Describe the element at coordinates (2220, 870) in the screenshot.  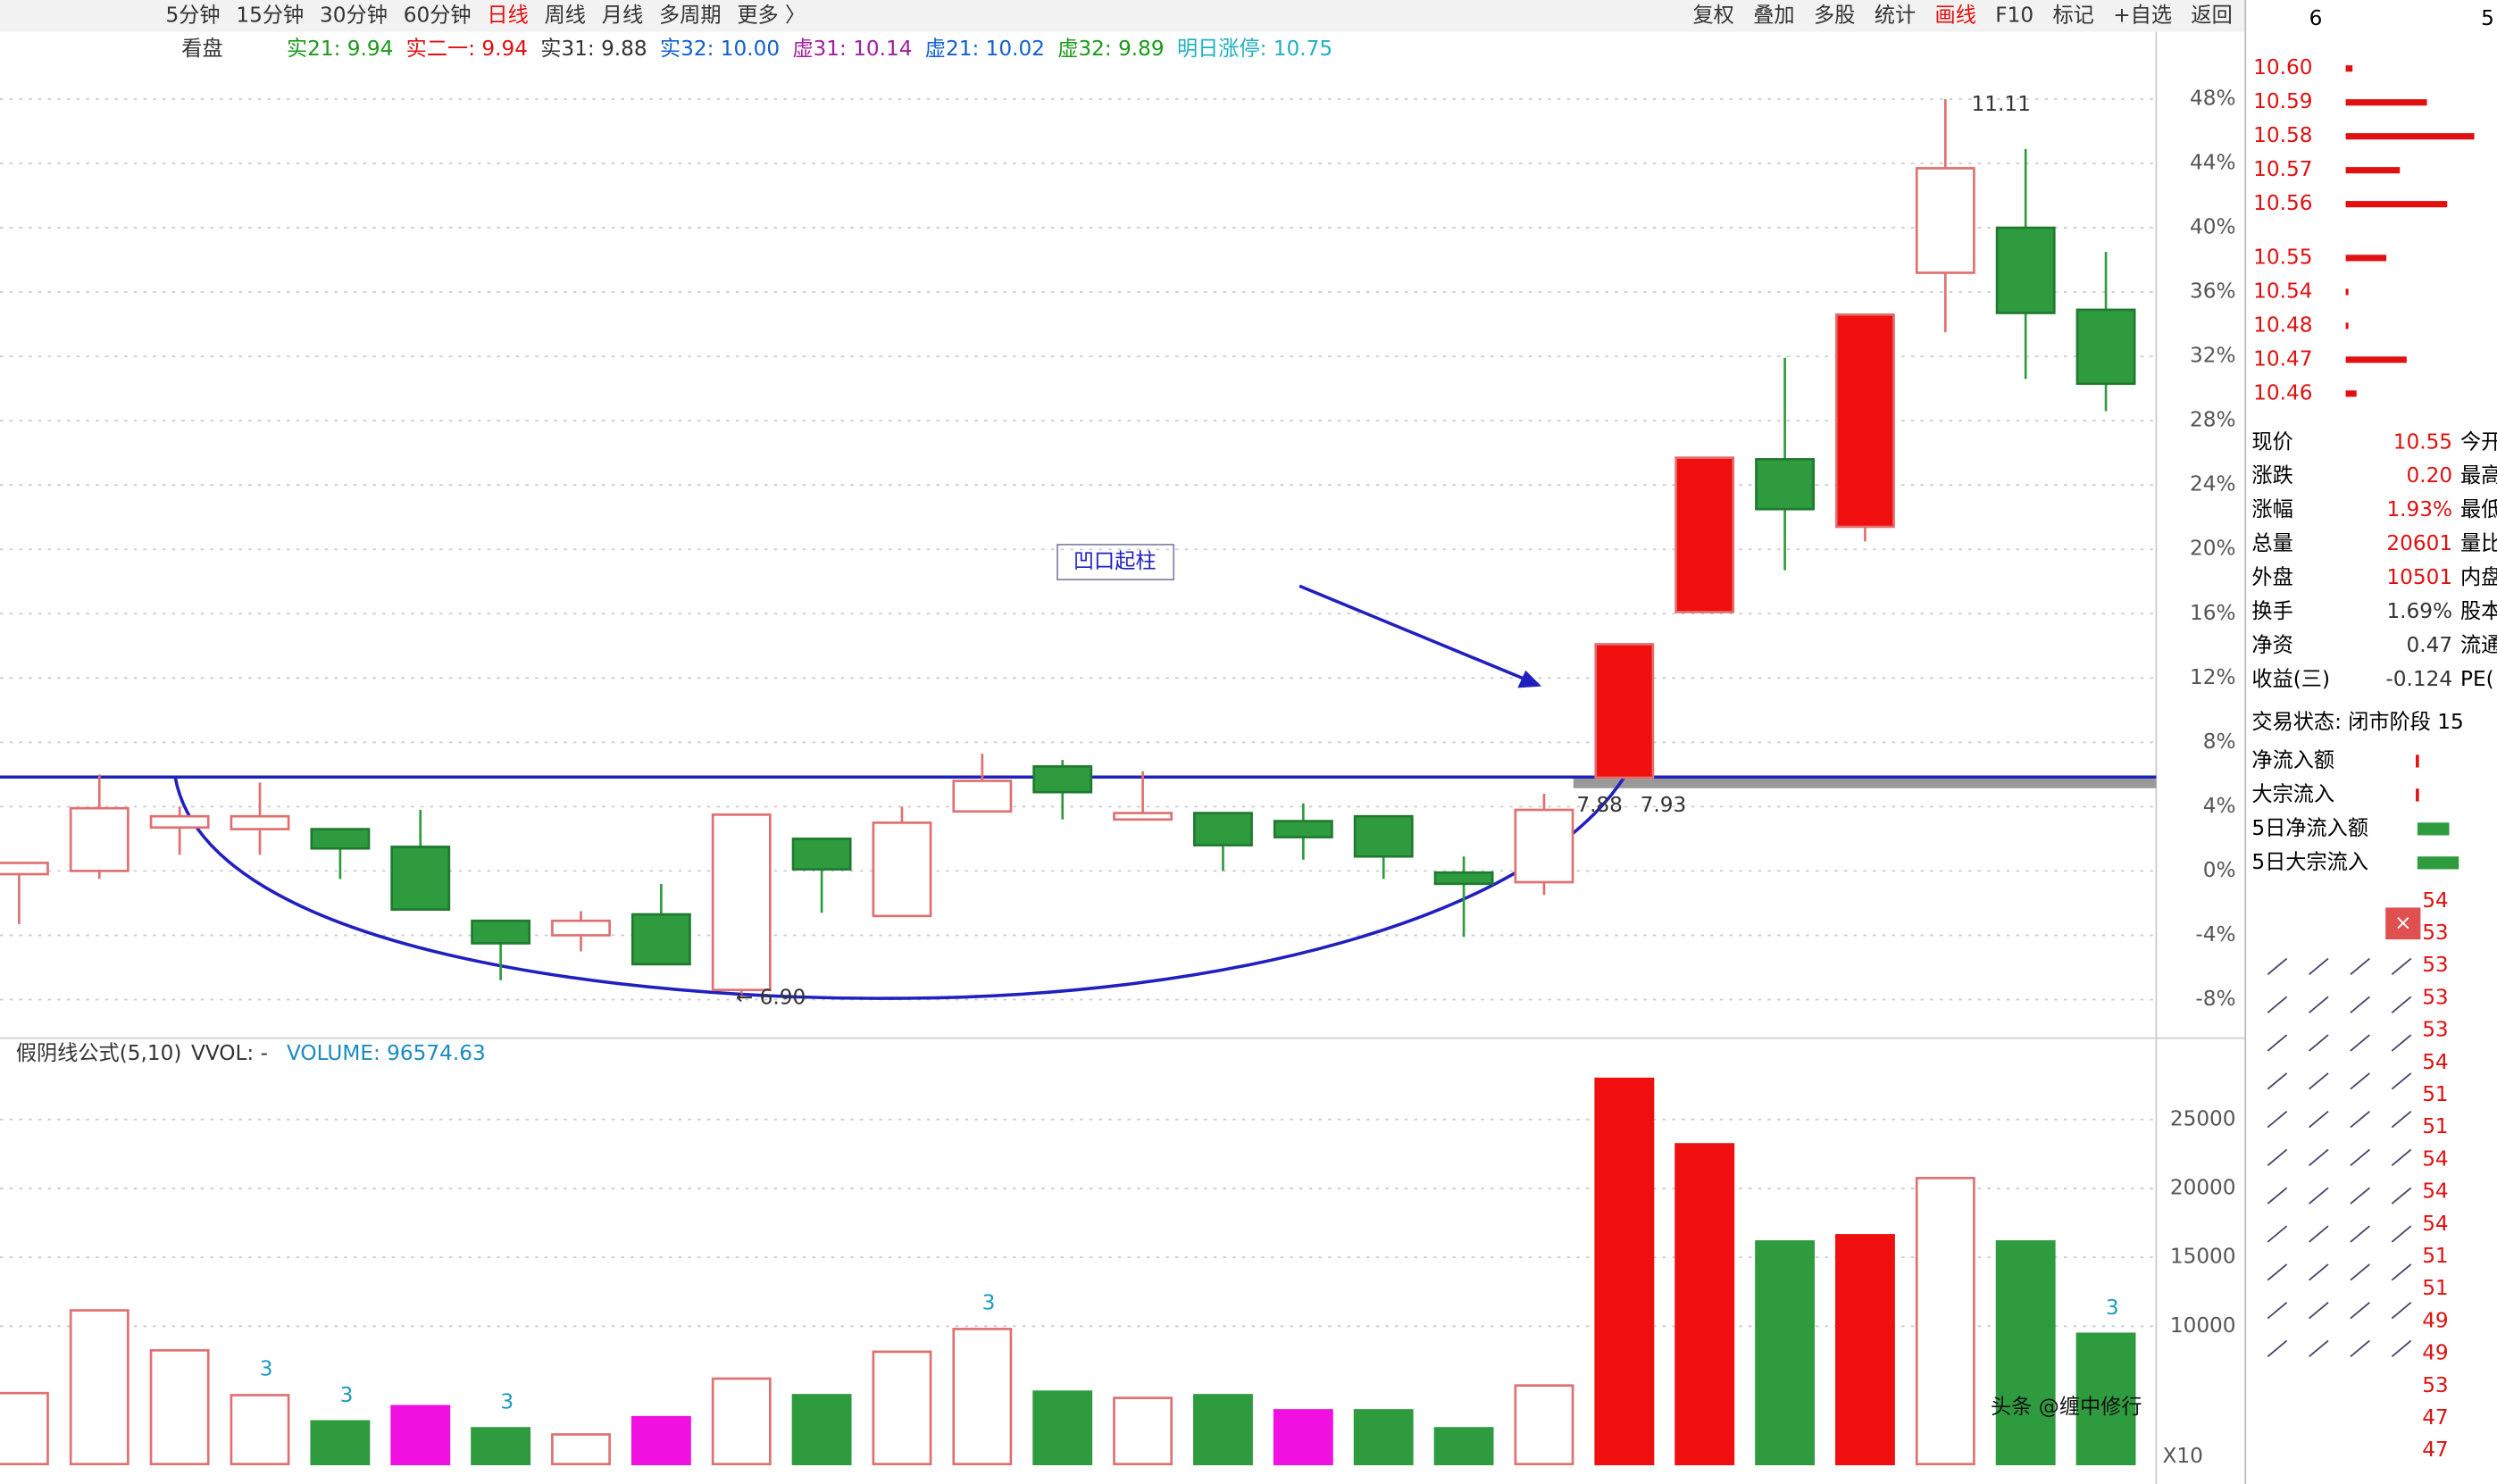
I see `y-tick-label: 0%` at that location.